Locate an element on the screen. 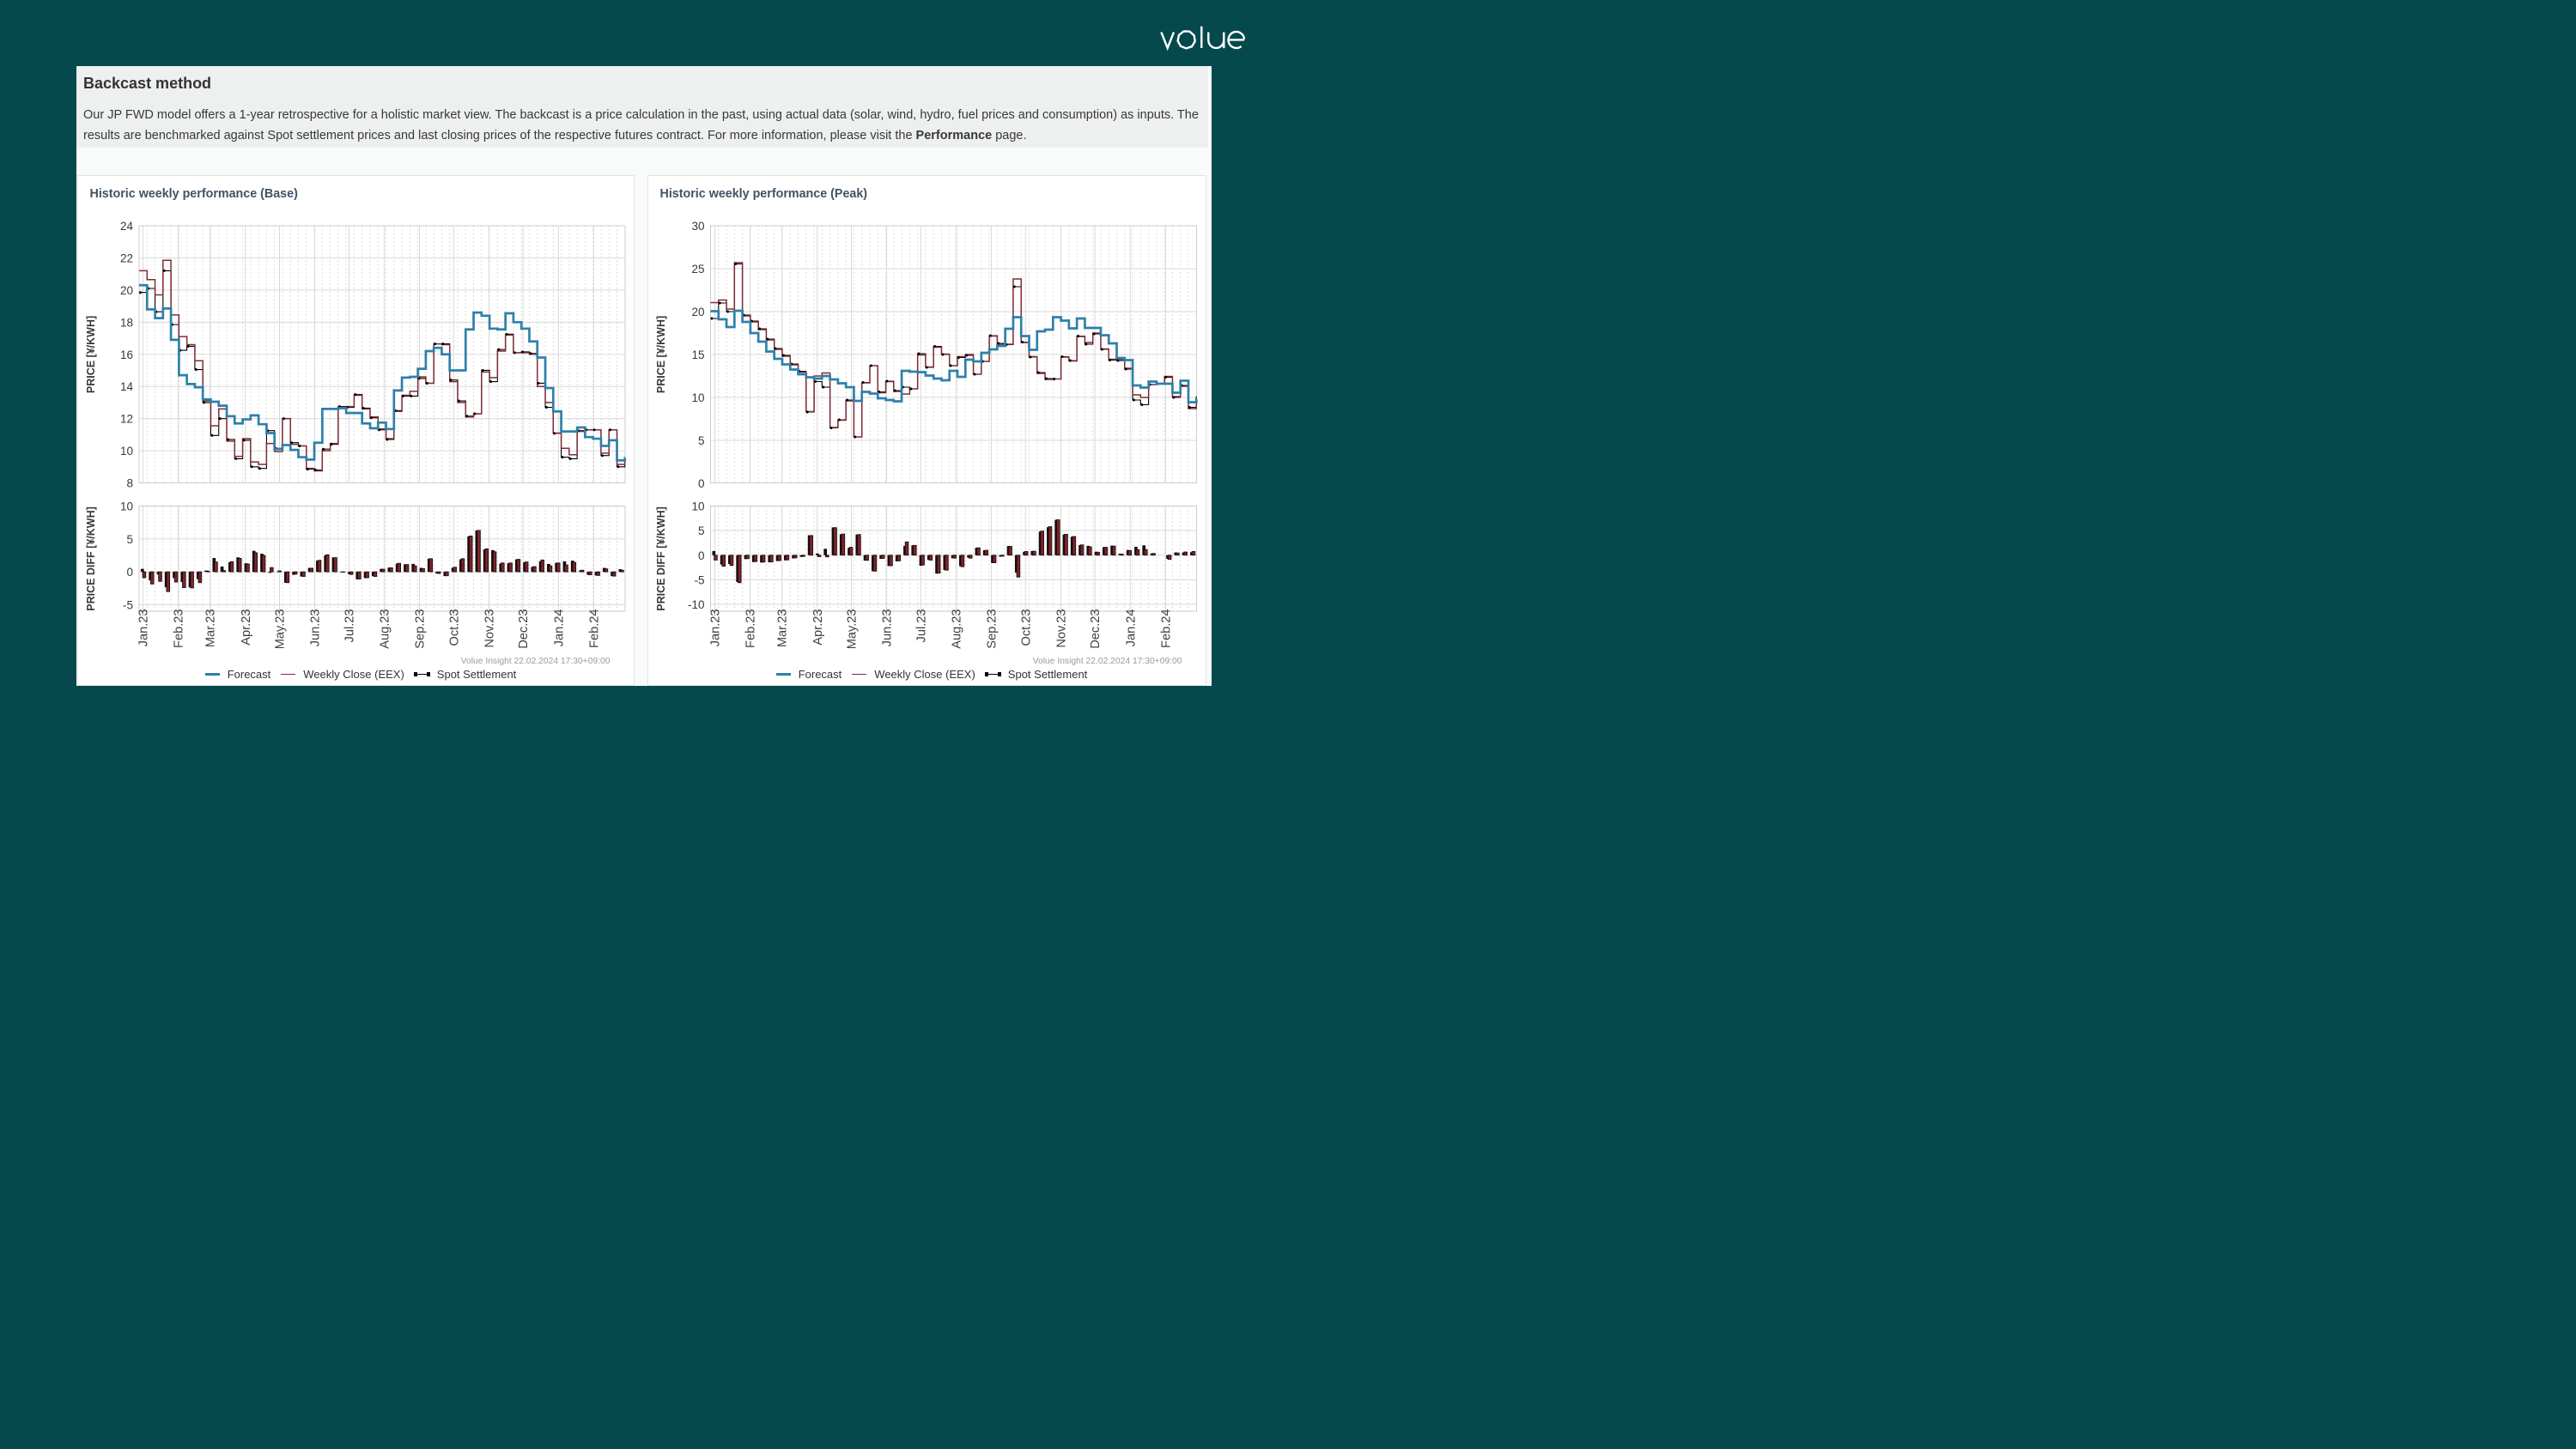 This screenshot has height=1449, width=2576. svg-text: 22 is located at coordinates (126, 258).